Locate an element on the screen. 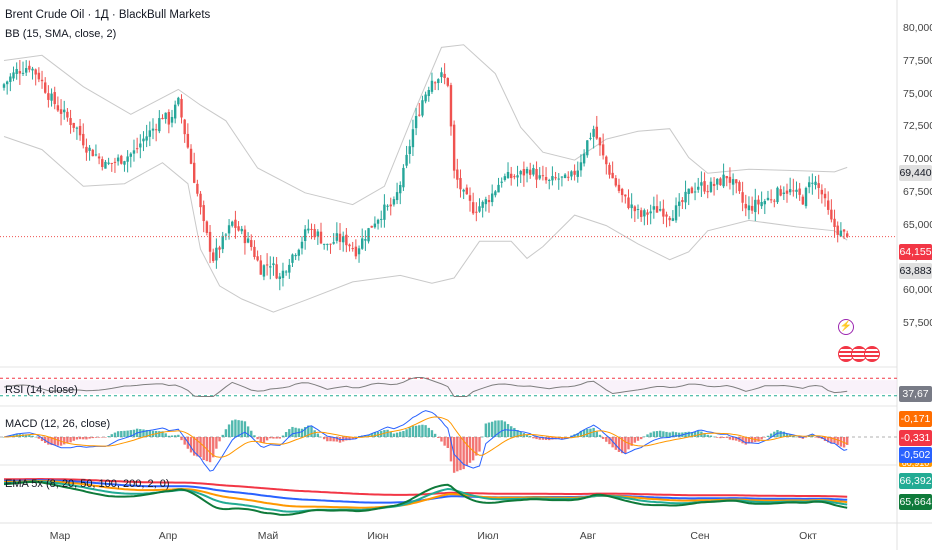  us-flag-event-icon is located at coordinates (872, 354).